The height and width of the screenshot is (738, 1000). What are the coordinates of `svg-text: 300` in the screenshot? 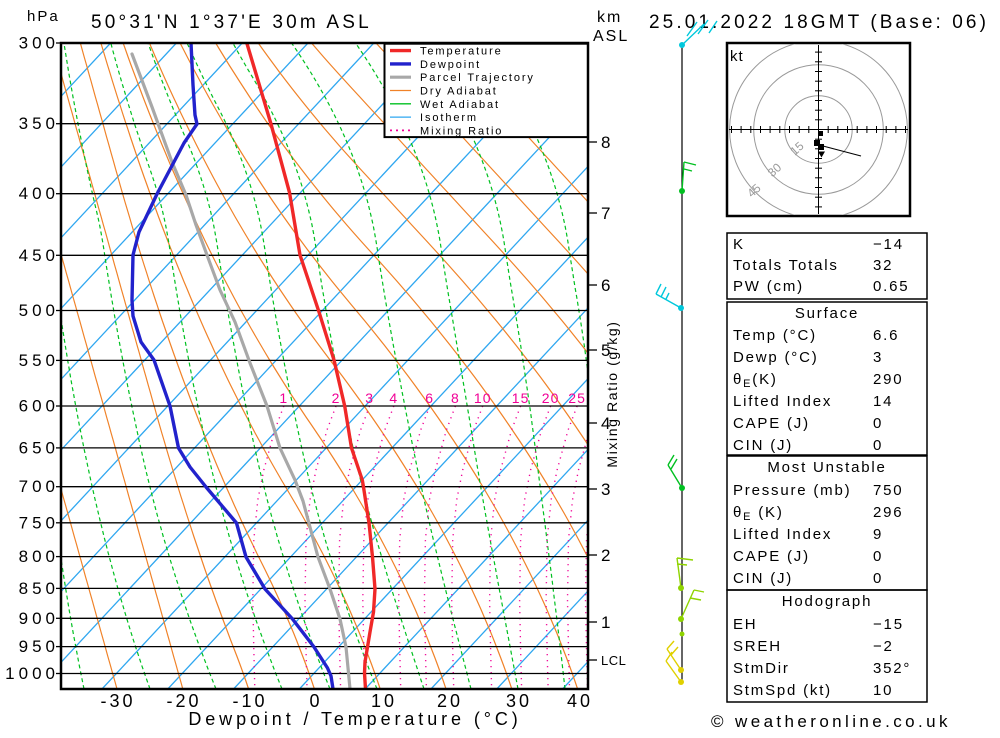 It's located at (39, 43).